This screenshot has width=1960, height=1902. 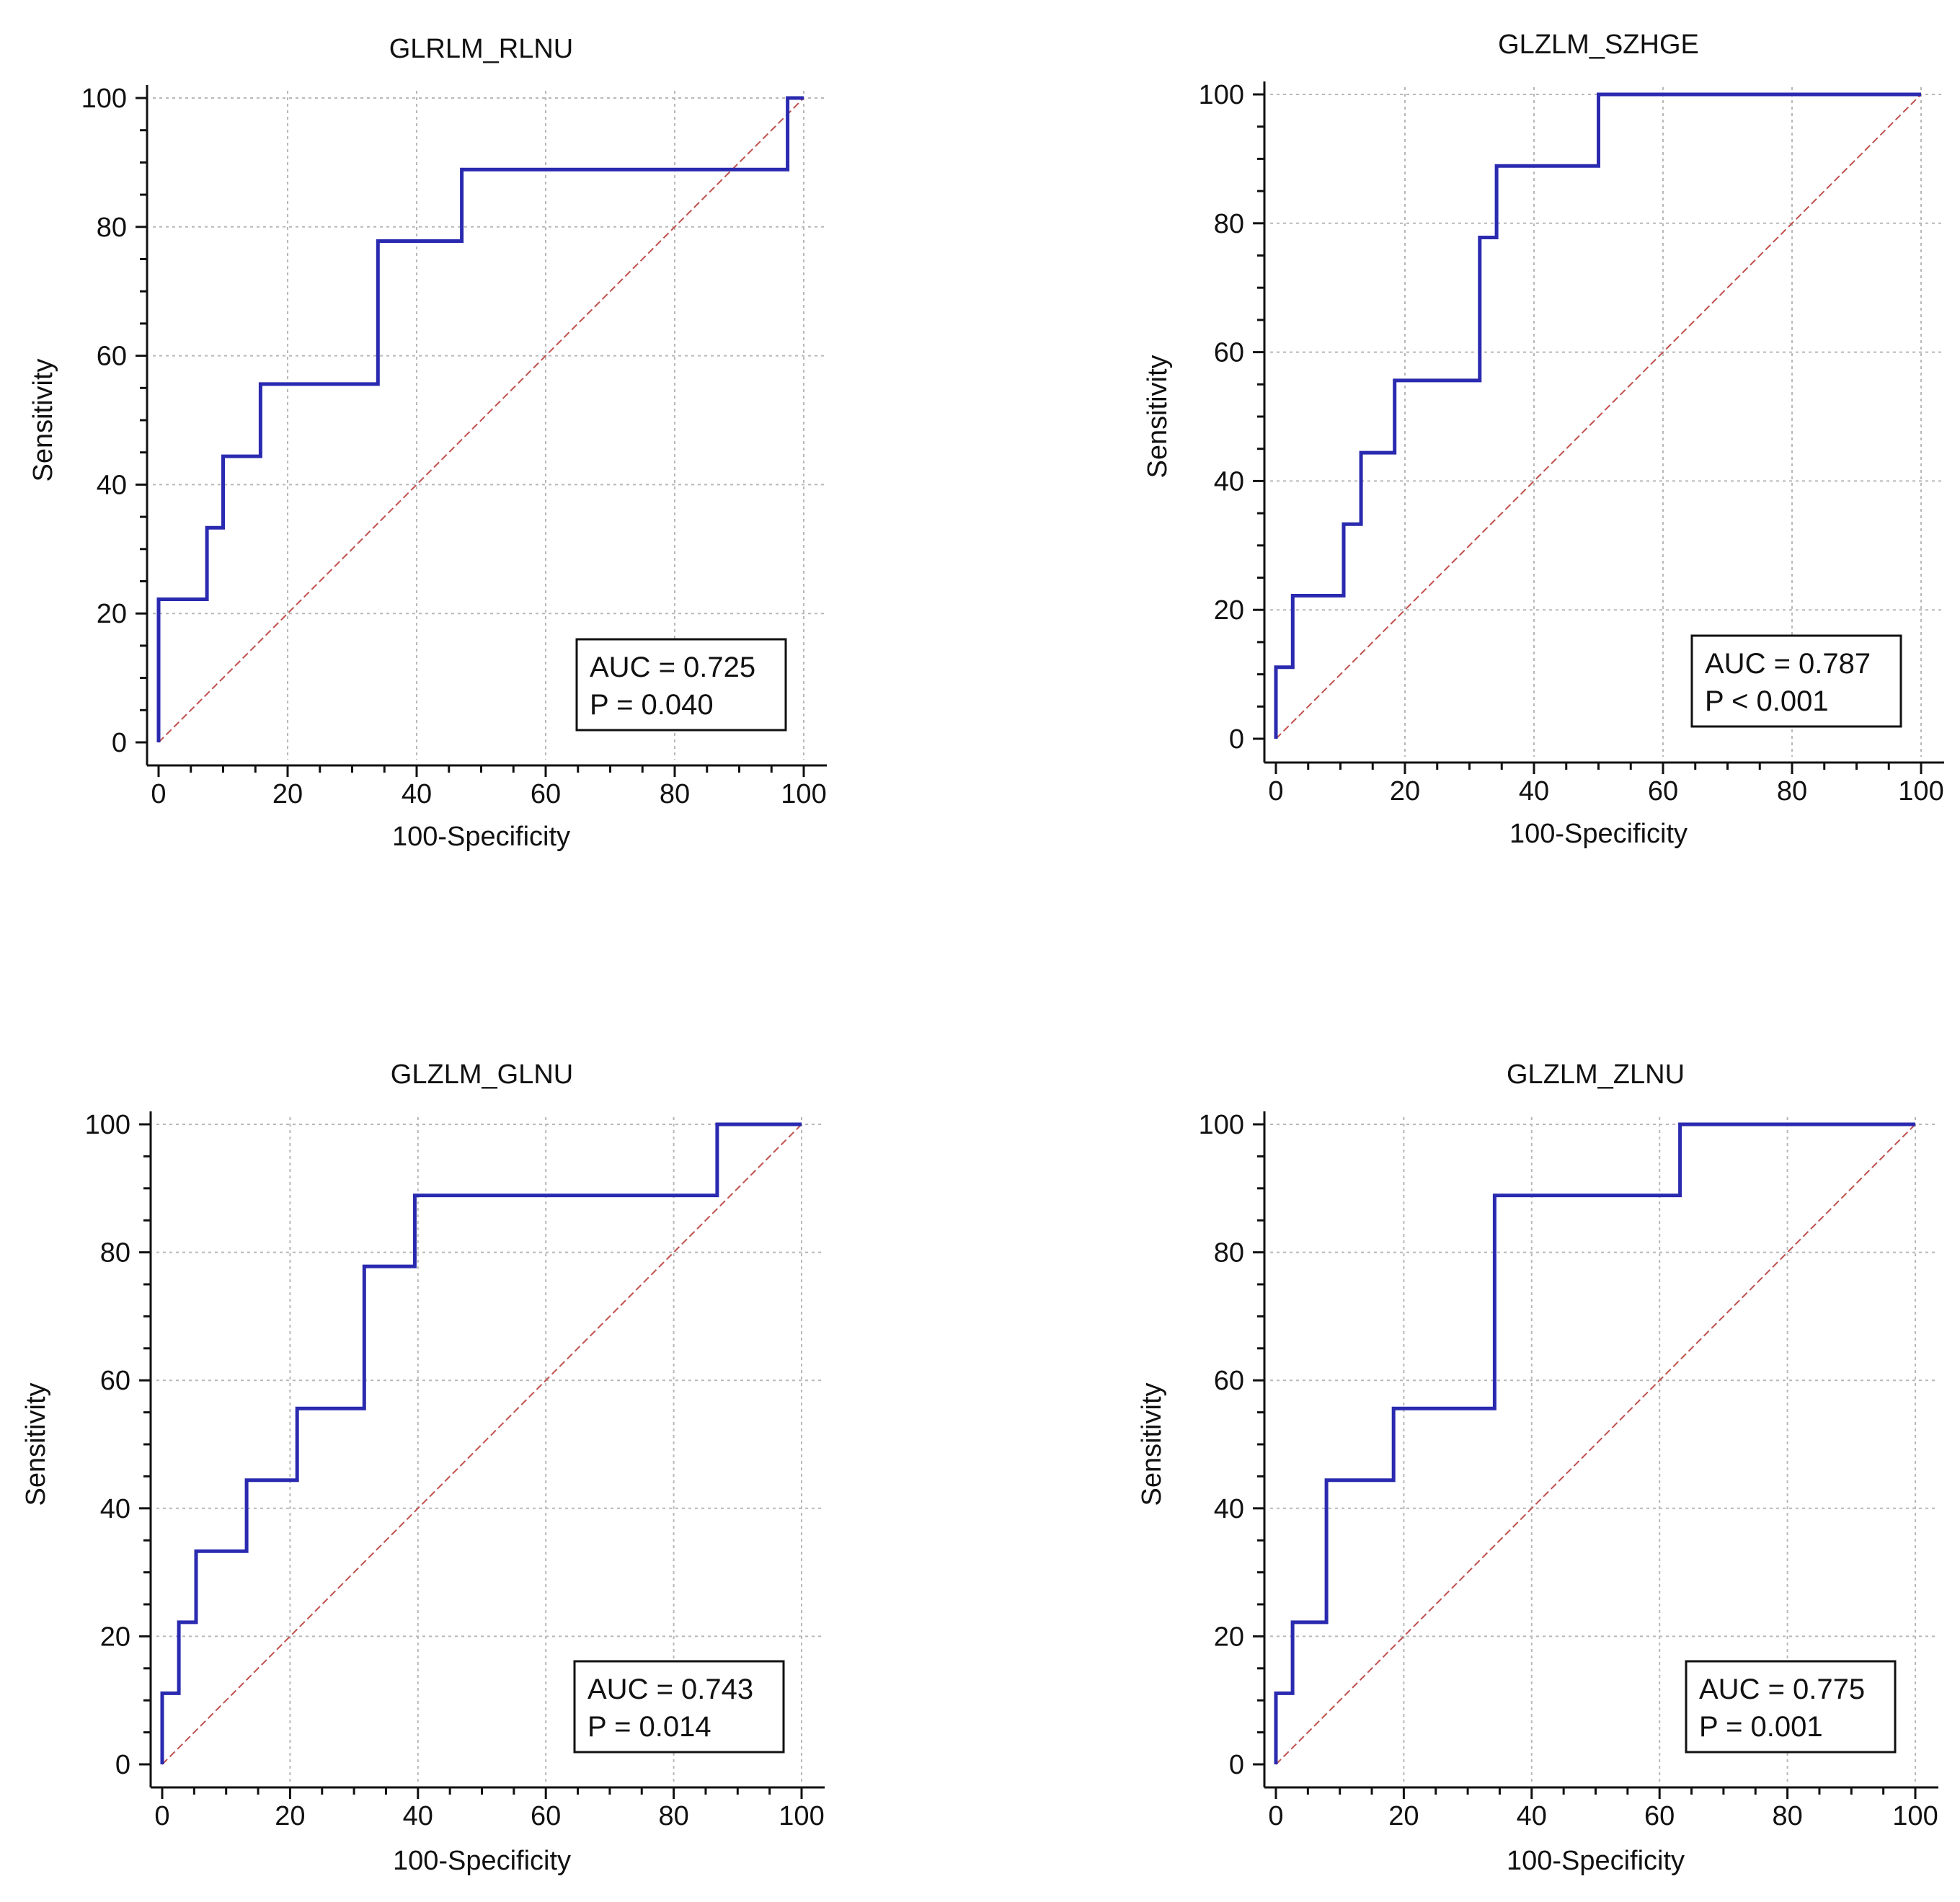 What do you see at coordinates (1761, 1727) in the screenshot?
I see `p-value-text: P = 0.001` at bounding box center [1761, 1727].